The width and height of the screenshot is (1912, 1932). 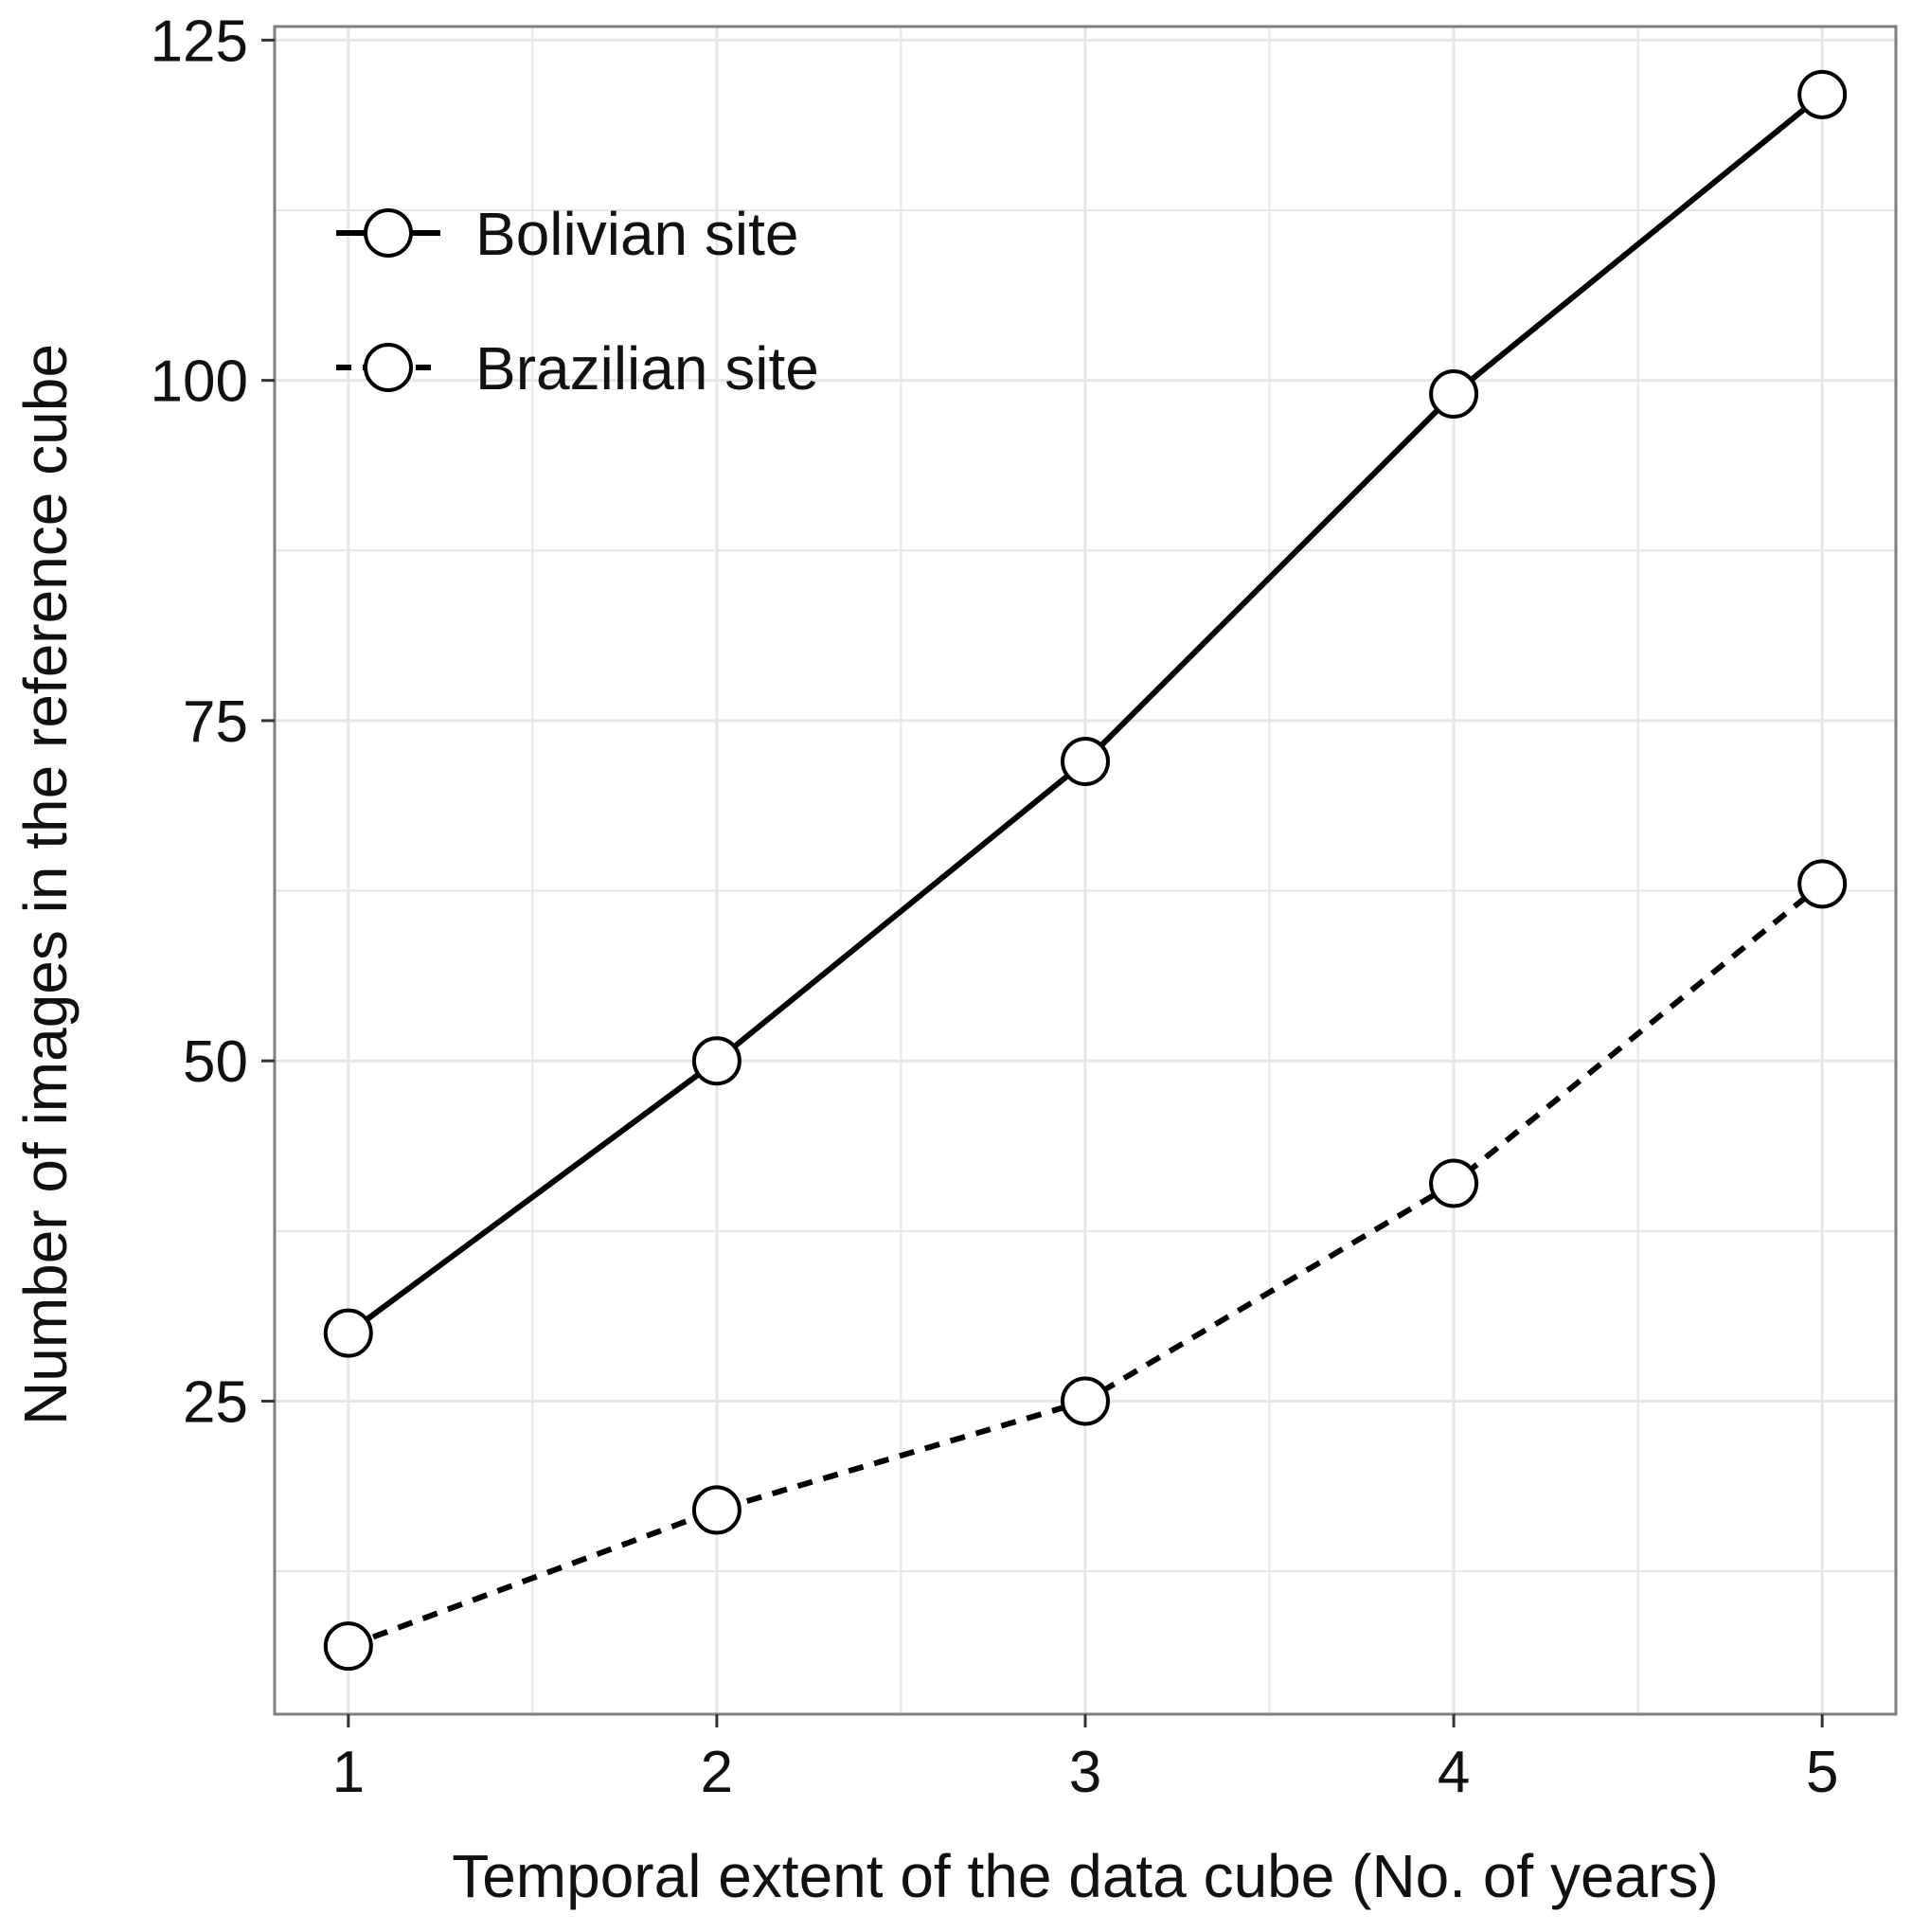 I want to click on legend-label: Brazilian site, so click(x=647, y=368).